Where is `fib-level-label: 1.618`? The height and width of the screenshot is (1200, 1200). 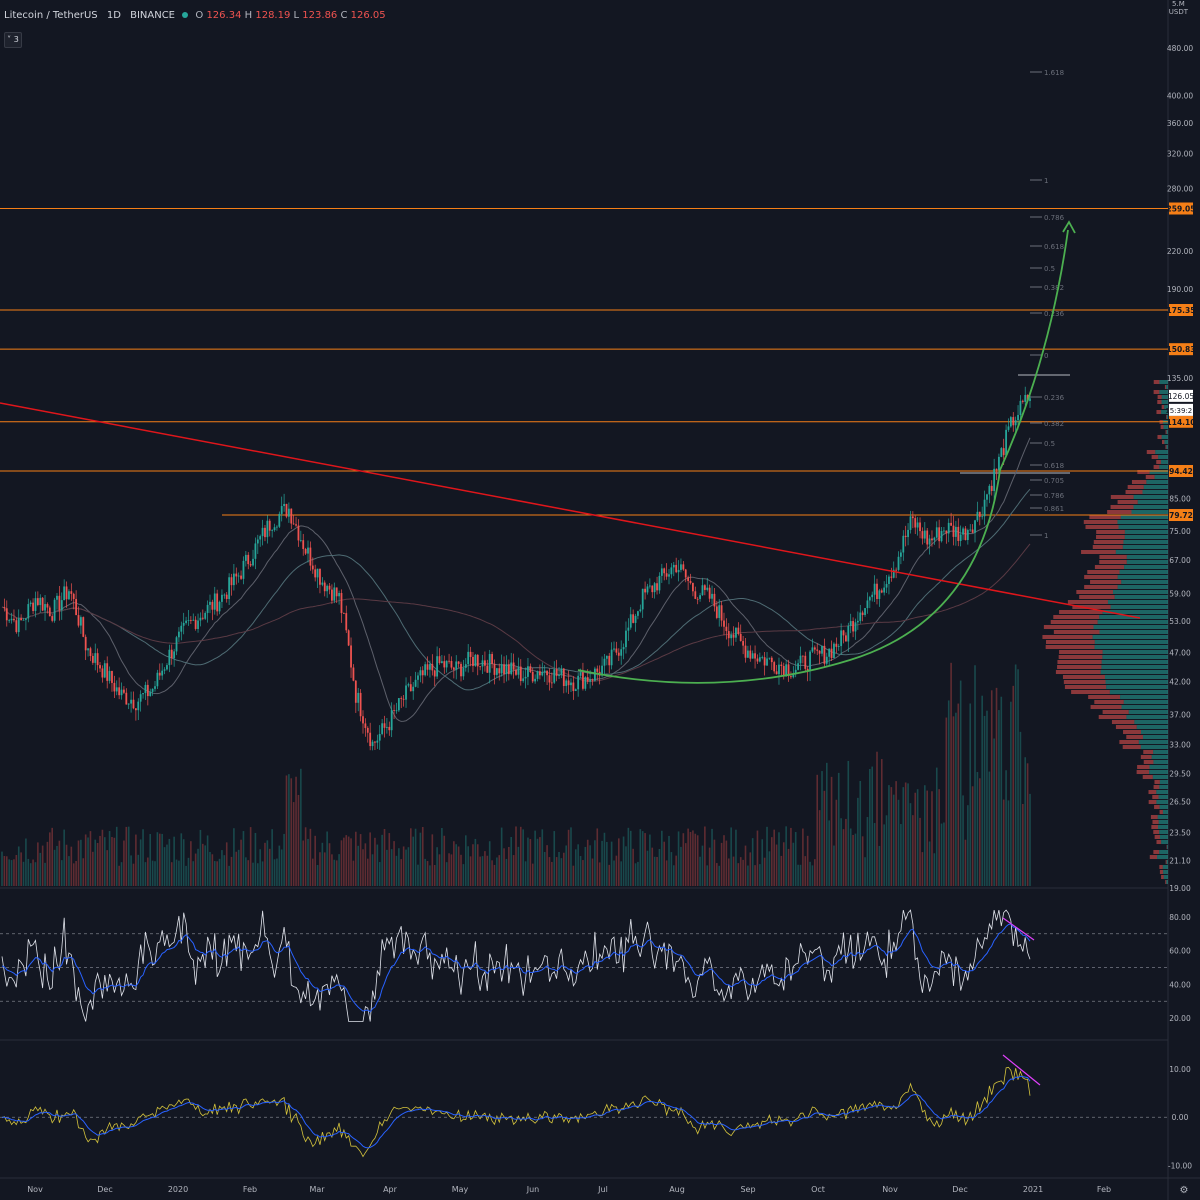
fib-level-label: 1.618 is located at coordinates (1054, 73).